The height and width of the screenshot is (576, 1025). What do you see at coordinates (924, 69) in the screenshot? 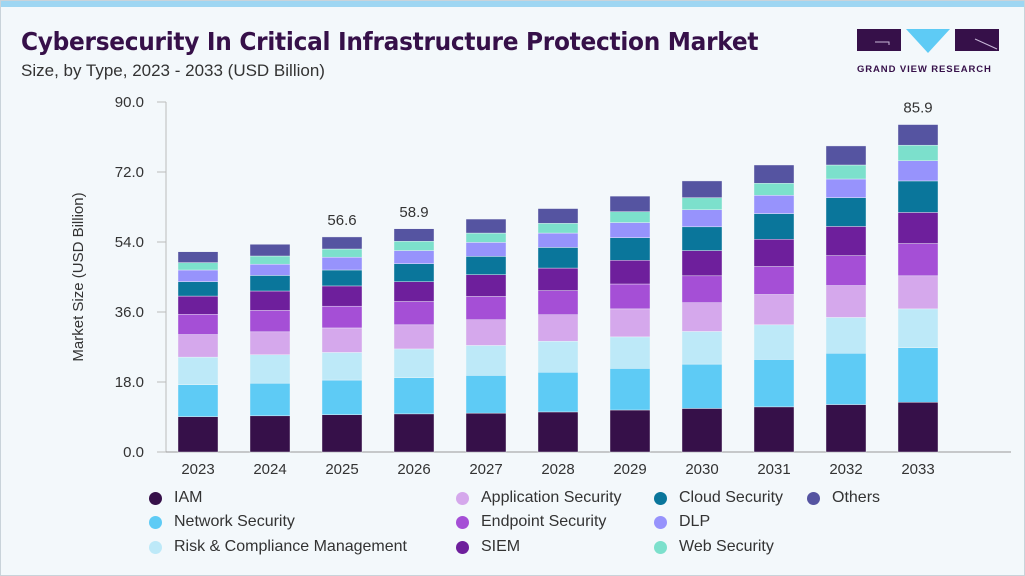
I see `logo-text: GRAND VIEW RESEARCH` at bounding box center [924, 69].